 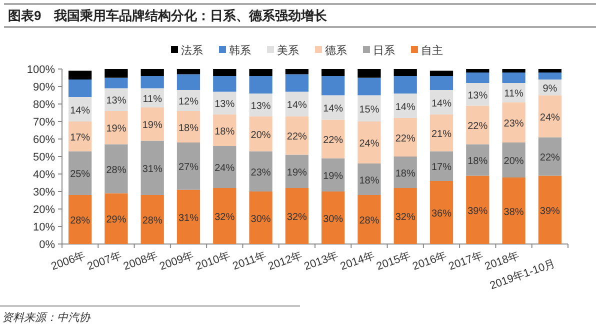 What do you see at coordinates (213, 261) in the screenshot?
I see `x-tick-label: 2010年` at bounding box center [213, 261].